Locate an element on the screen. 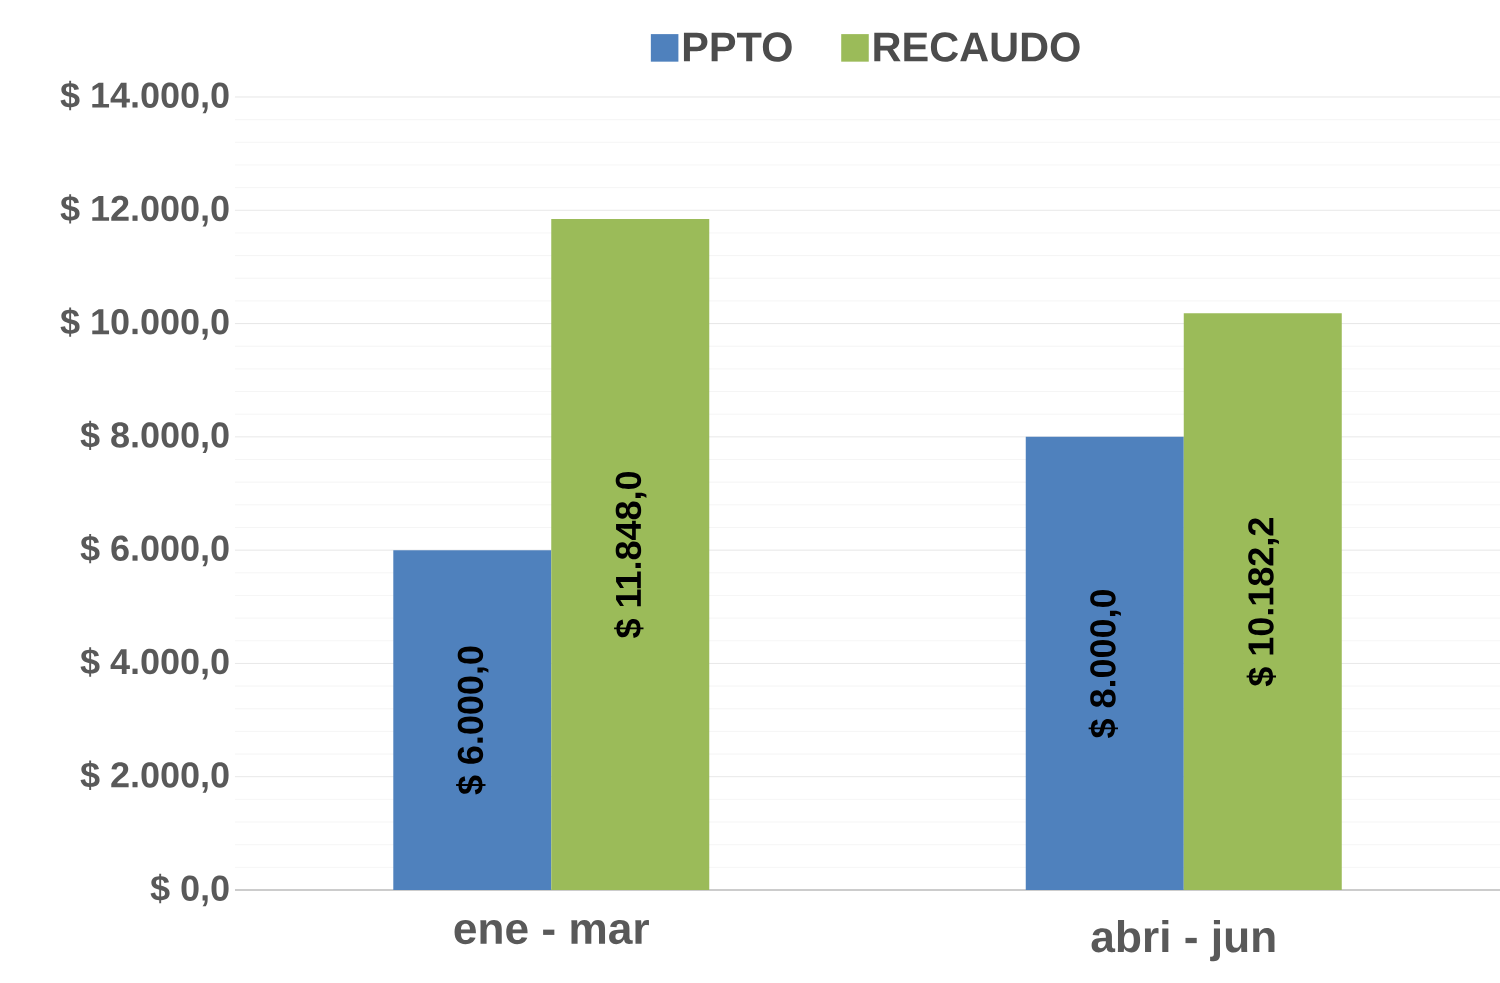  y-tick-label: $ 0,0 is located at coordinates (189, 890).